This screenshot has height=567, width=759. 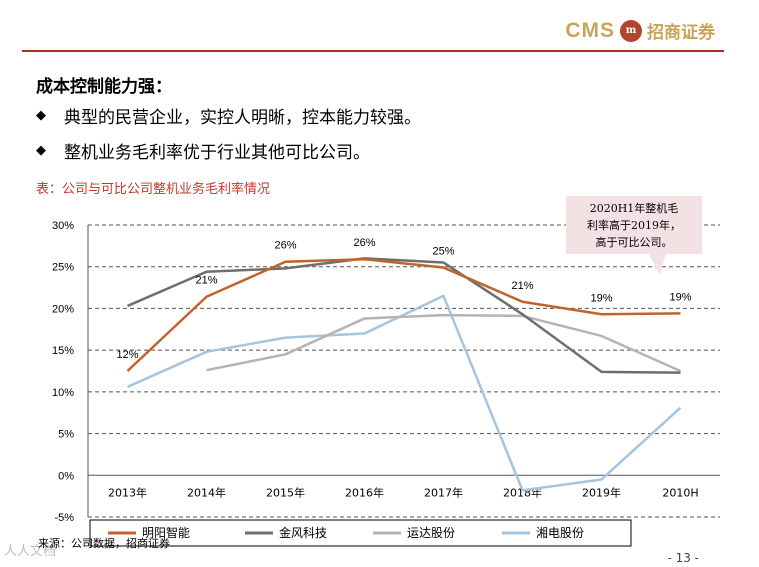 I want to click on callout-line-2: 利率高于2019年，, so click(x=634, y=225).